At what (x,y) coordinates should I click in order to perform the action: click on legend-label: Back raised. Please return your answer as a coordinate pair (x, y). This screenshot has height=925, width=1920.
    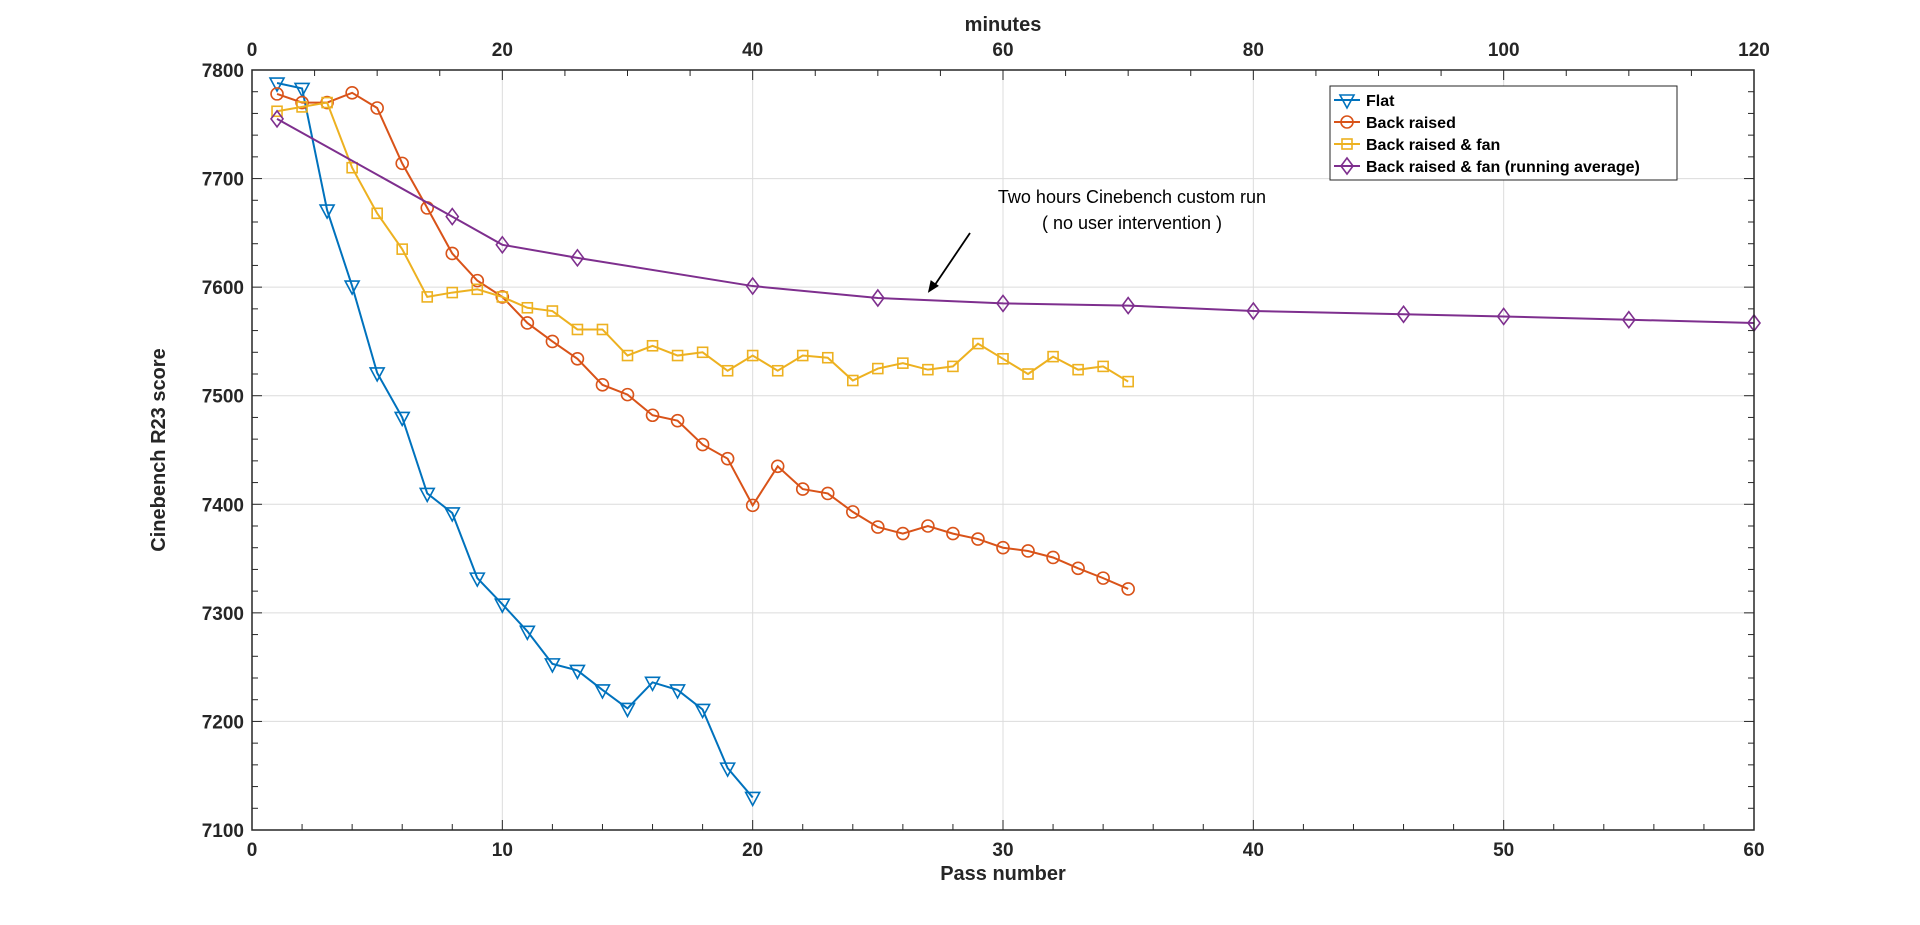
    Looking at the image, I should click on (1411, 123).